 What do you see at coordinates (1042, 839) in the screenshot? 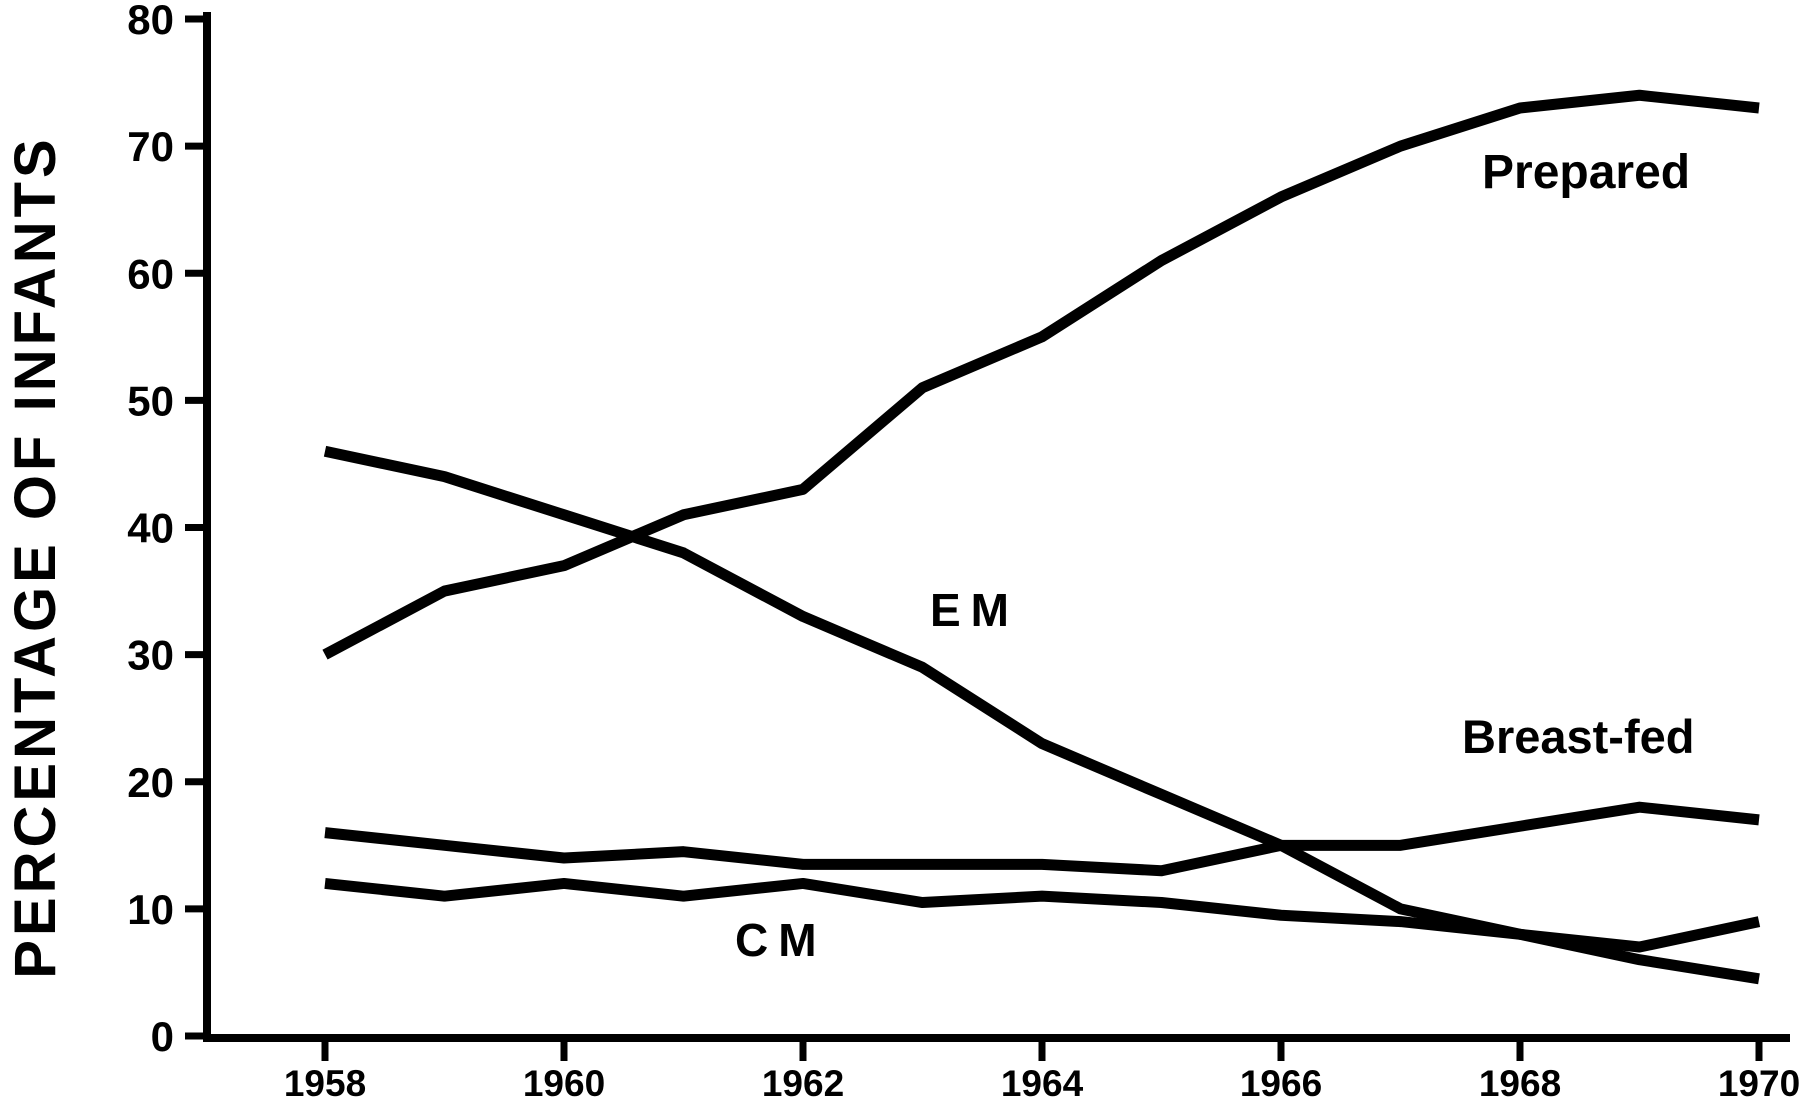
I see `series-line-breast-fed` at bounding box center [1042, 839].